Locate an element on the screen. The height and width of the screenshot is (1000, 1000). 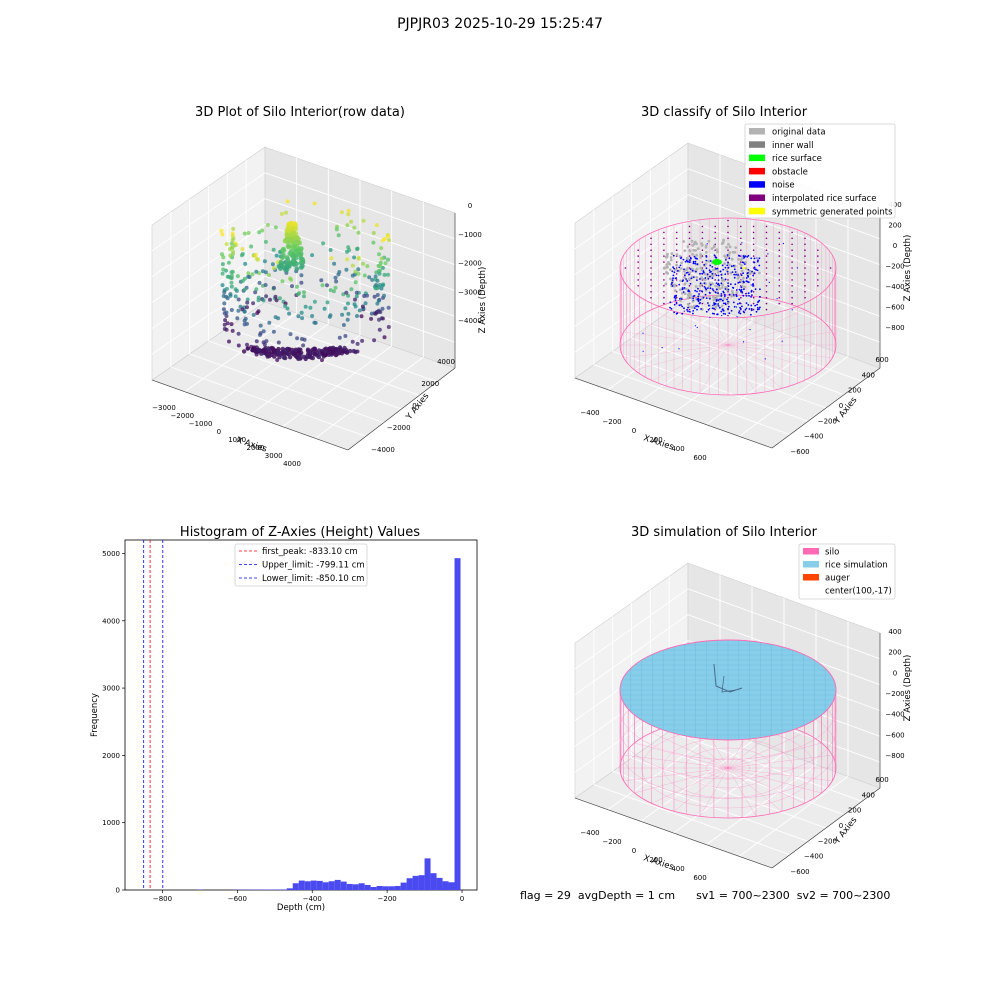
y-tick-label: 0 is located at coordinates (118, 891).